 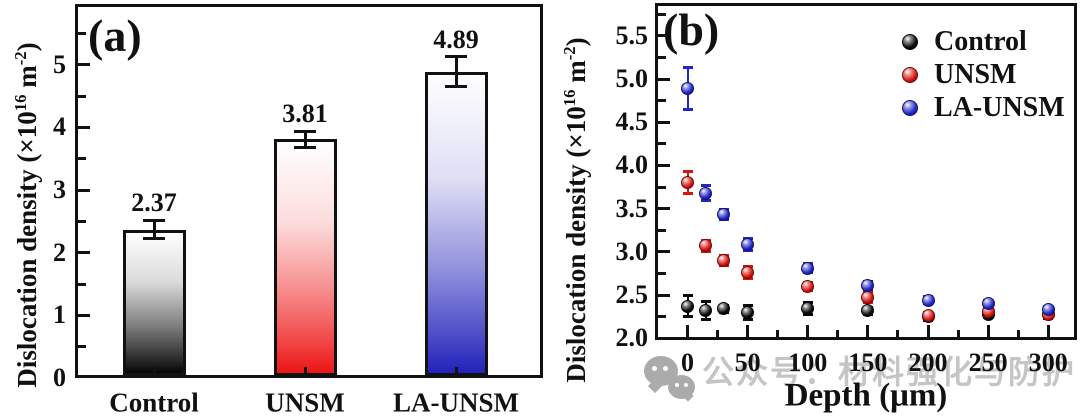 What do you see at coordinates (456, 402) in the screenshot?
I see `x-axis-category-label: LA-UNSM` at bounding box center [456, 402].